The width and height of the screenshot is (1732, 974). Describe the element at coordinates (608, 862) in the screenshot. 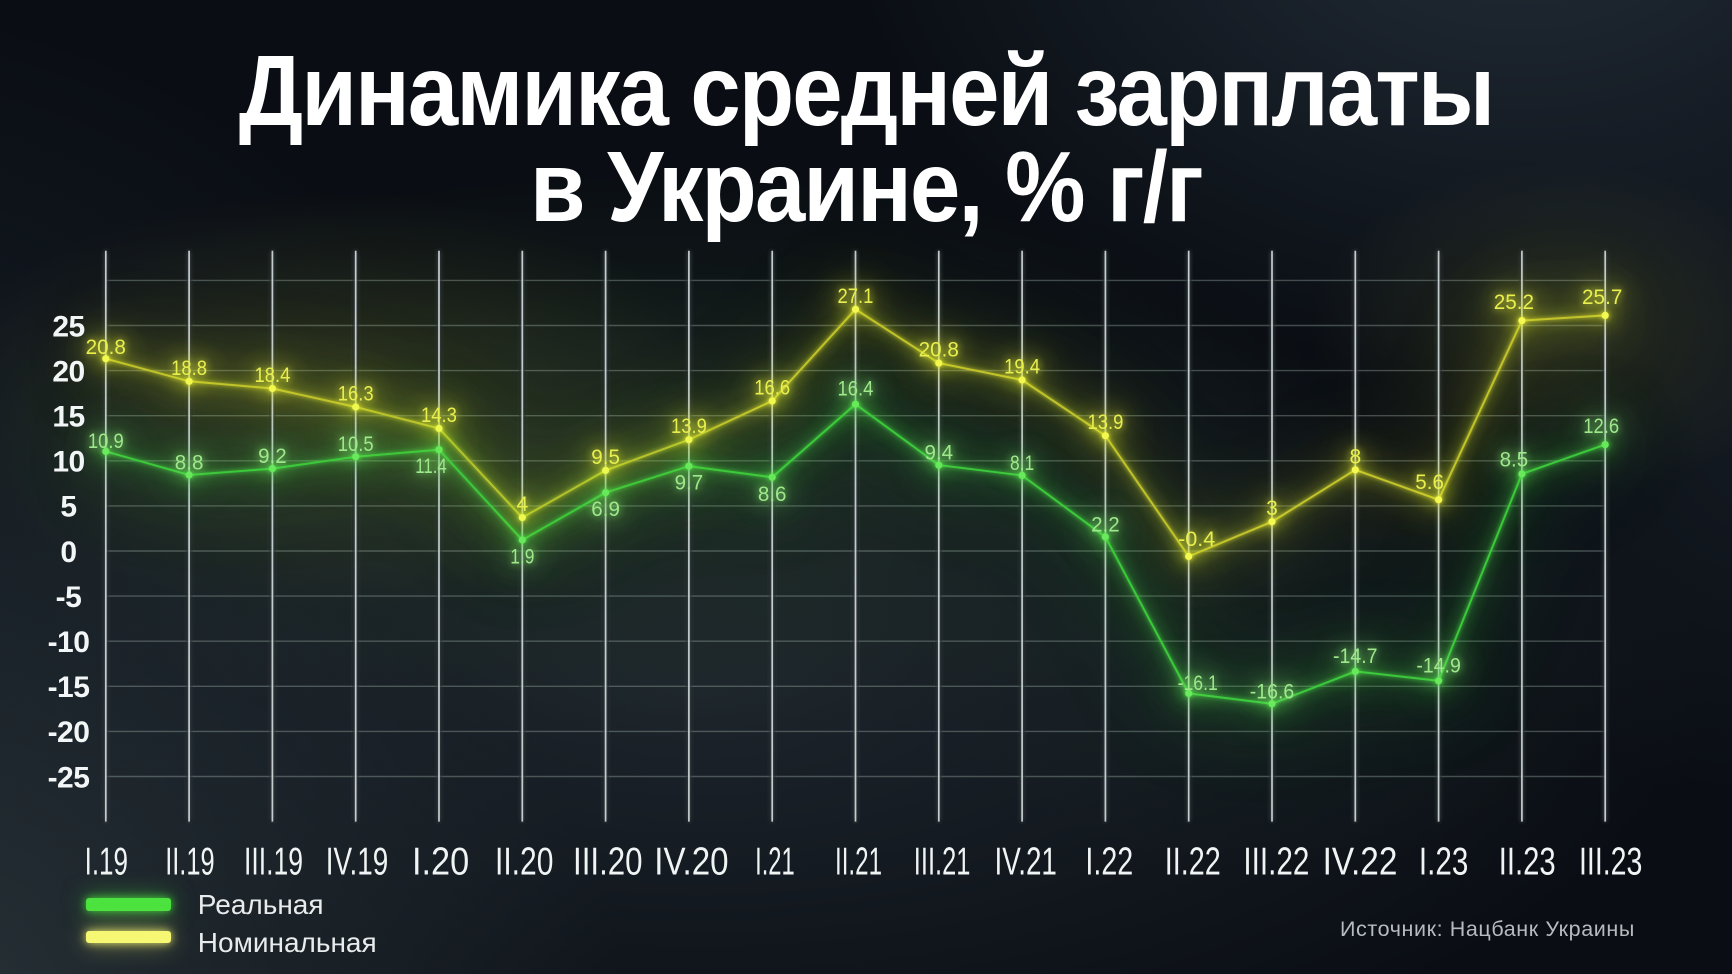

I see `svg-text: III.20` at that location.